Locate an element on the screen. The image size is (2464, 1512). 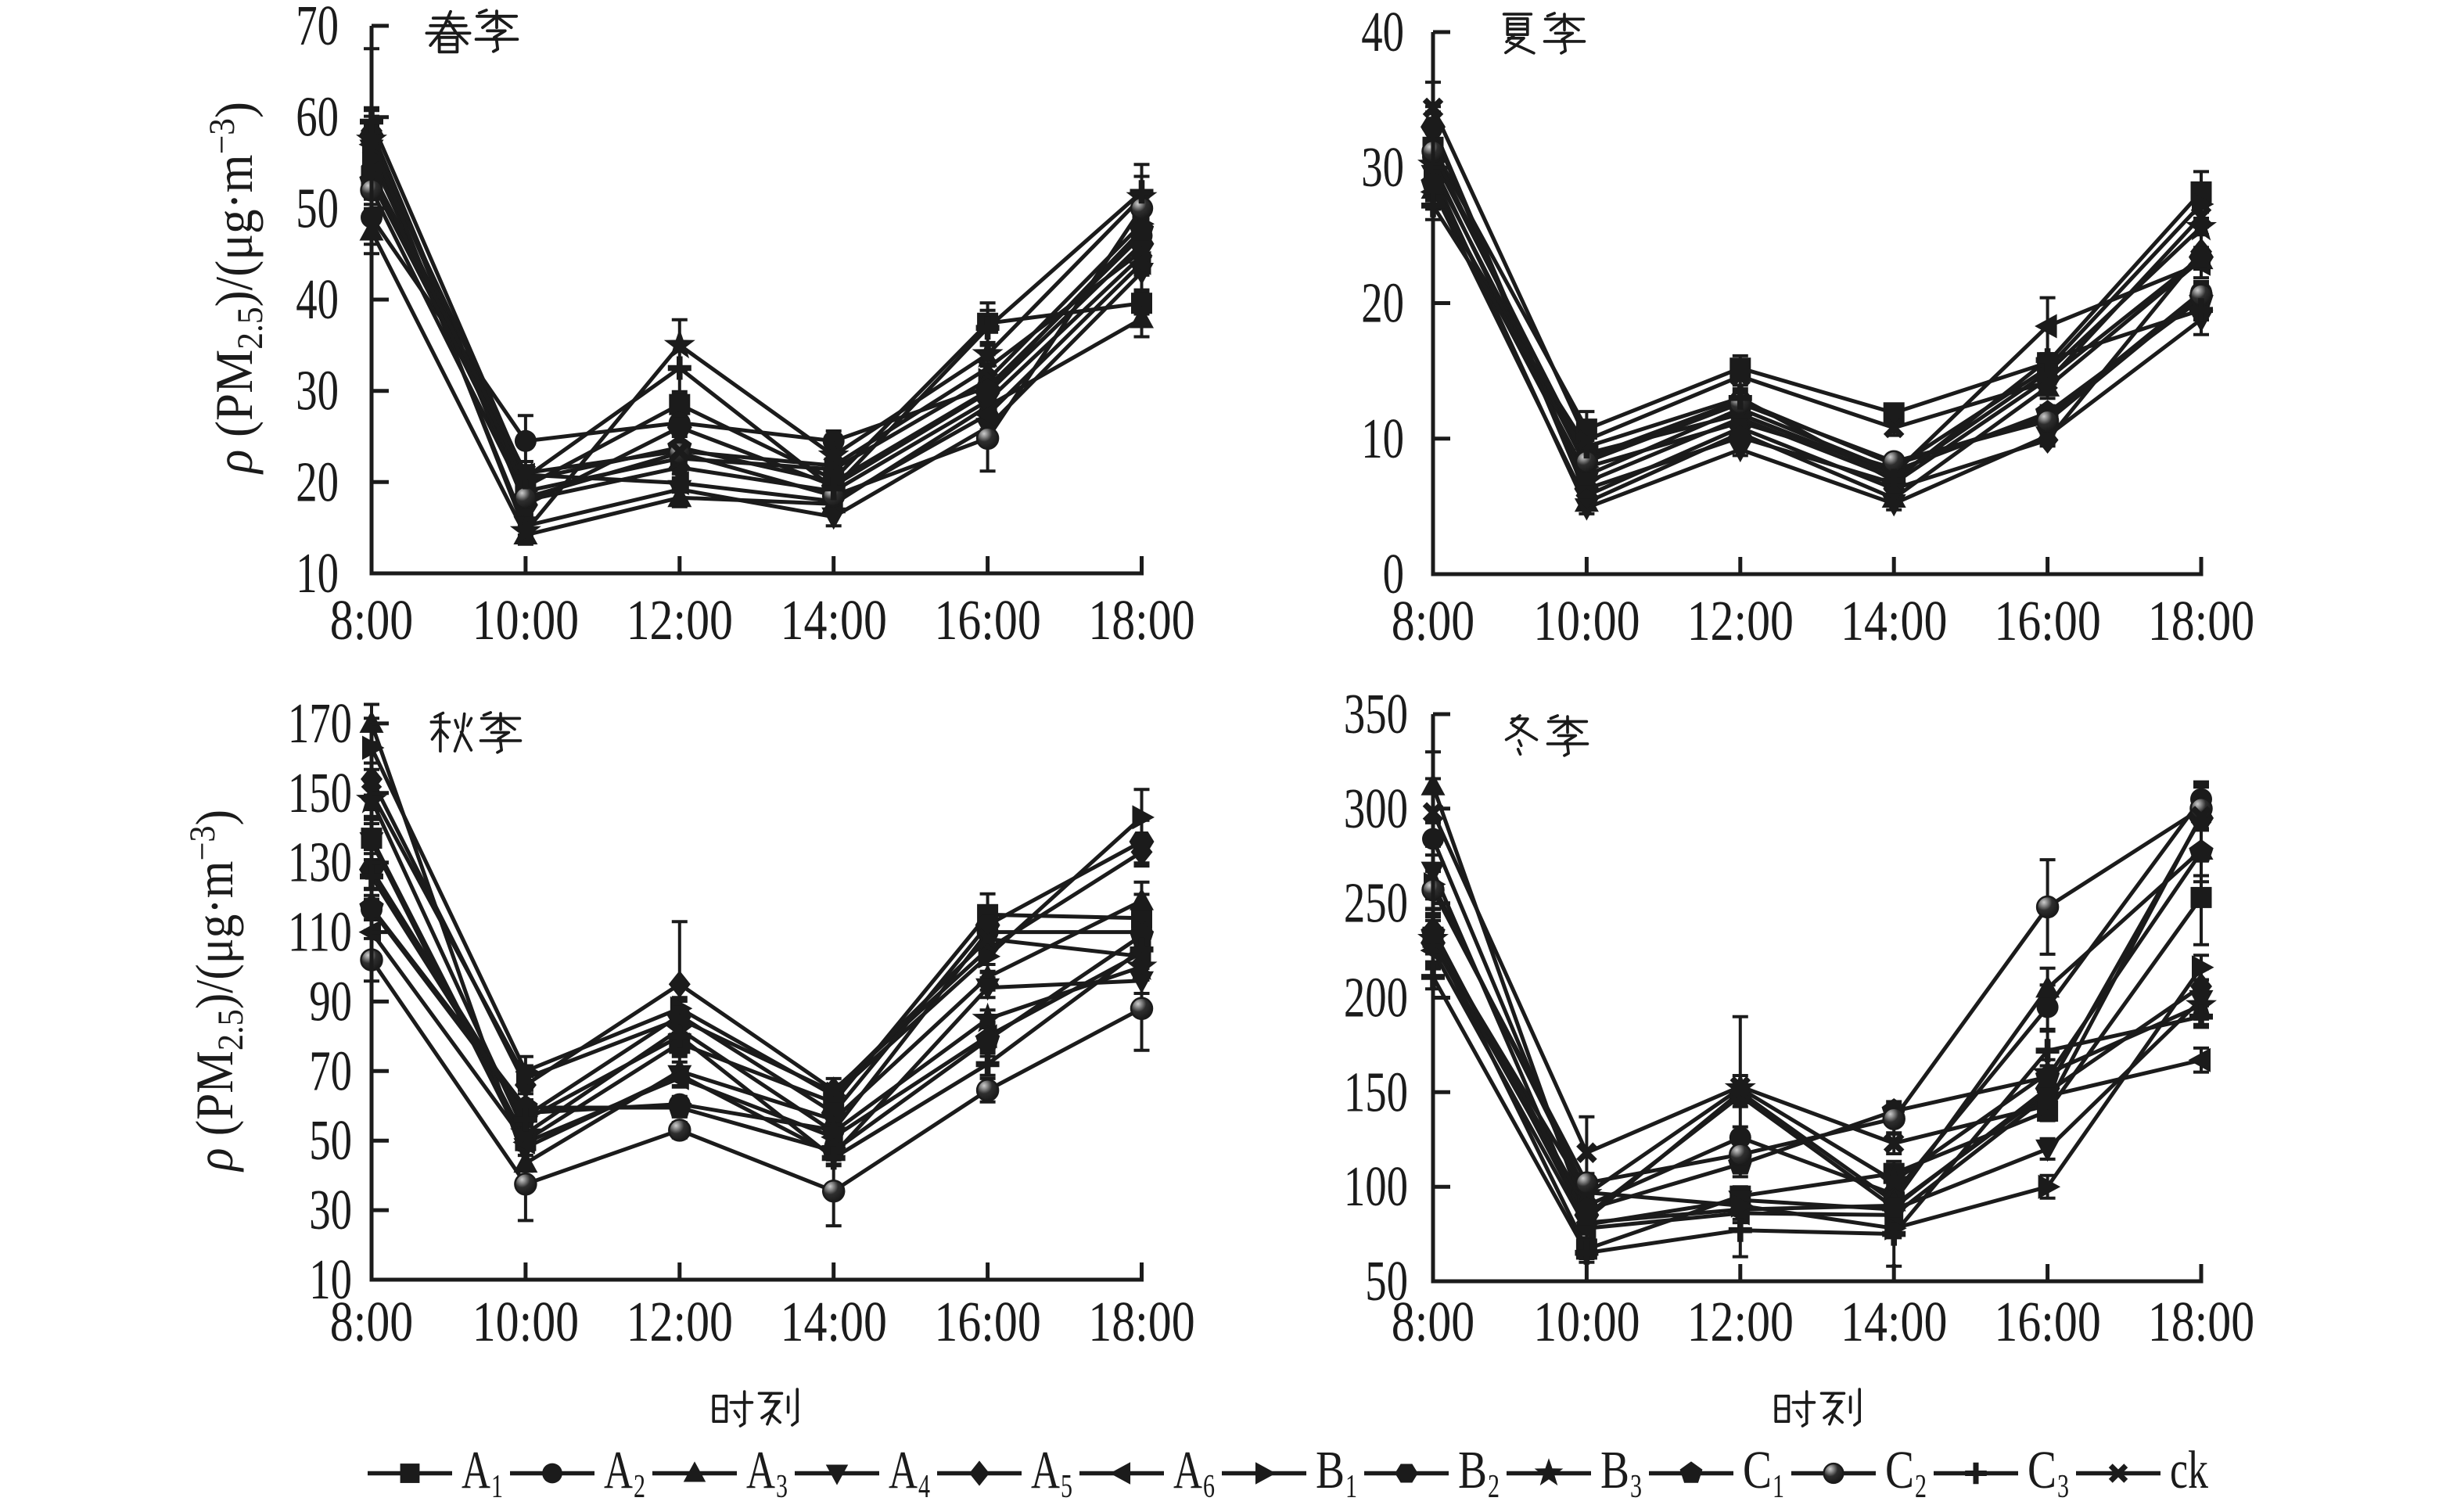
svg-text: 300 is located at coordinates (1376, 809).